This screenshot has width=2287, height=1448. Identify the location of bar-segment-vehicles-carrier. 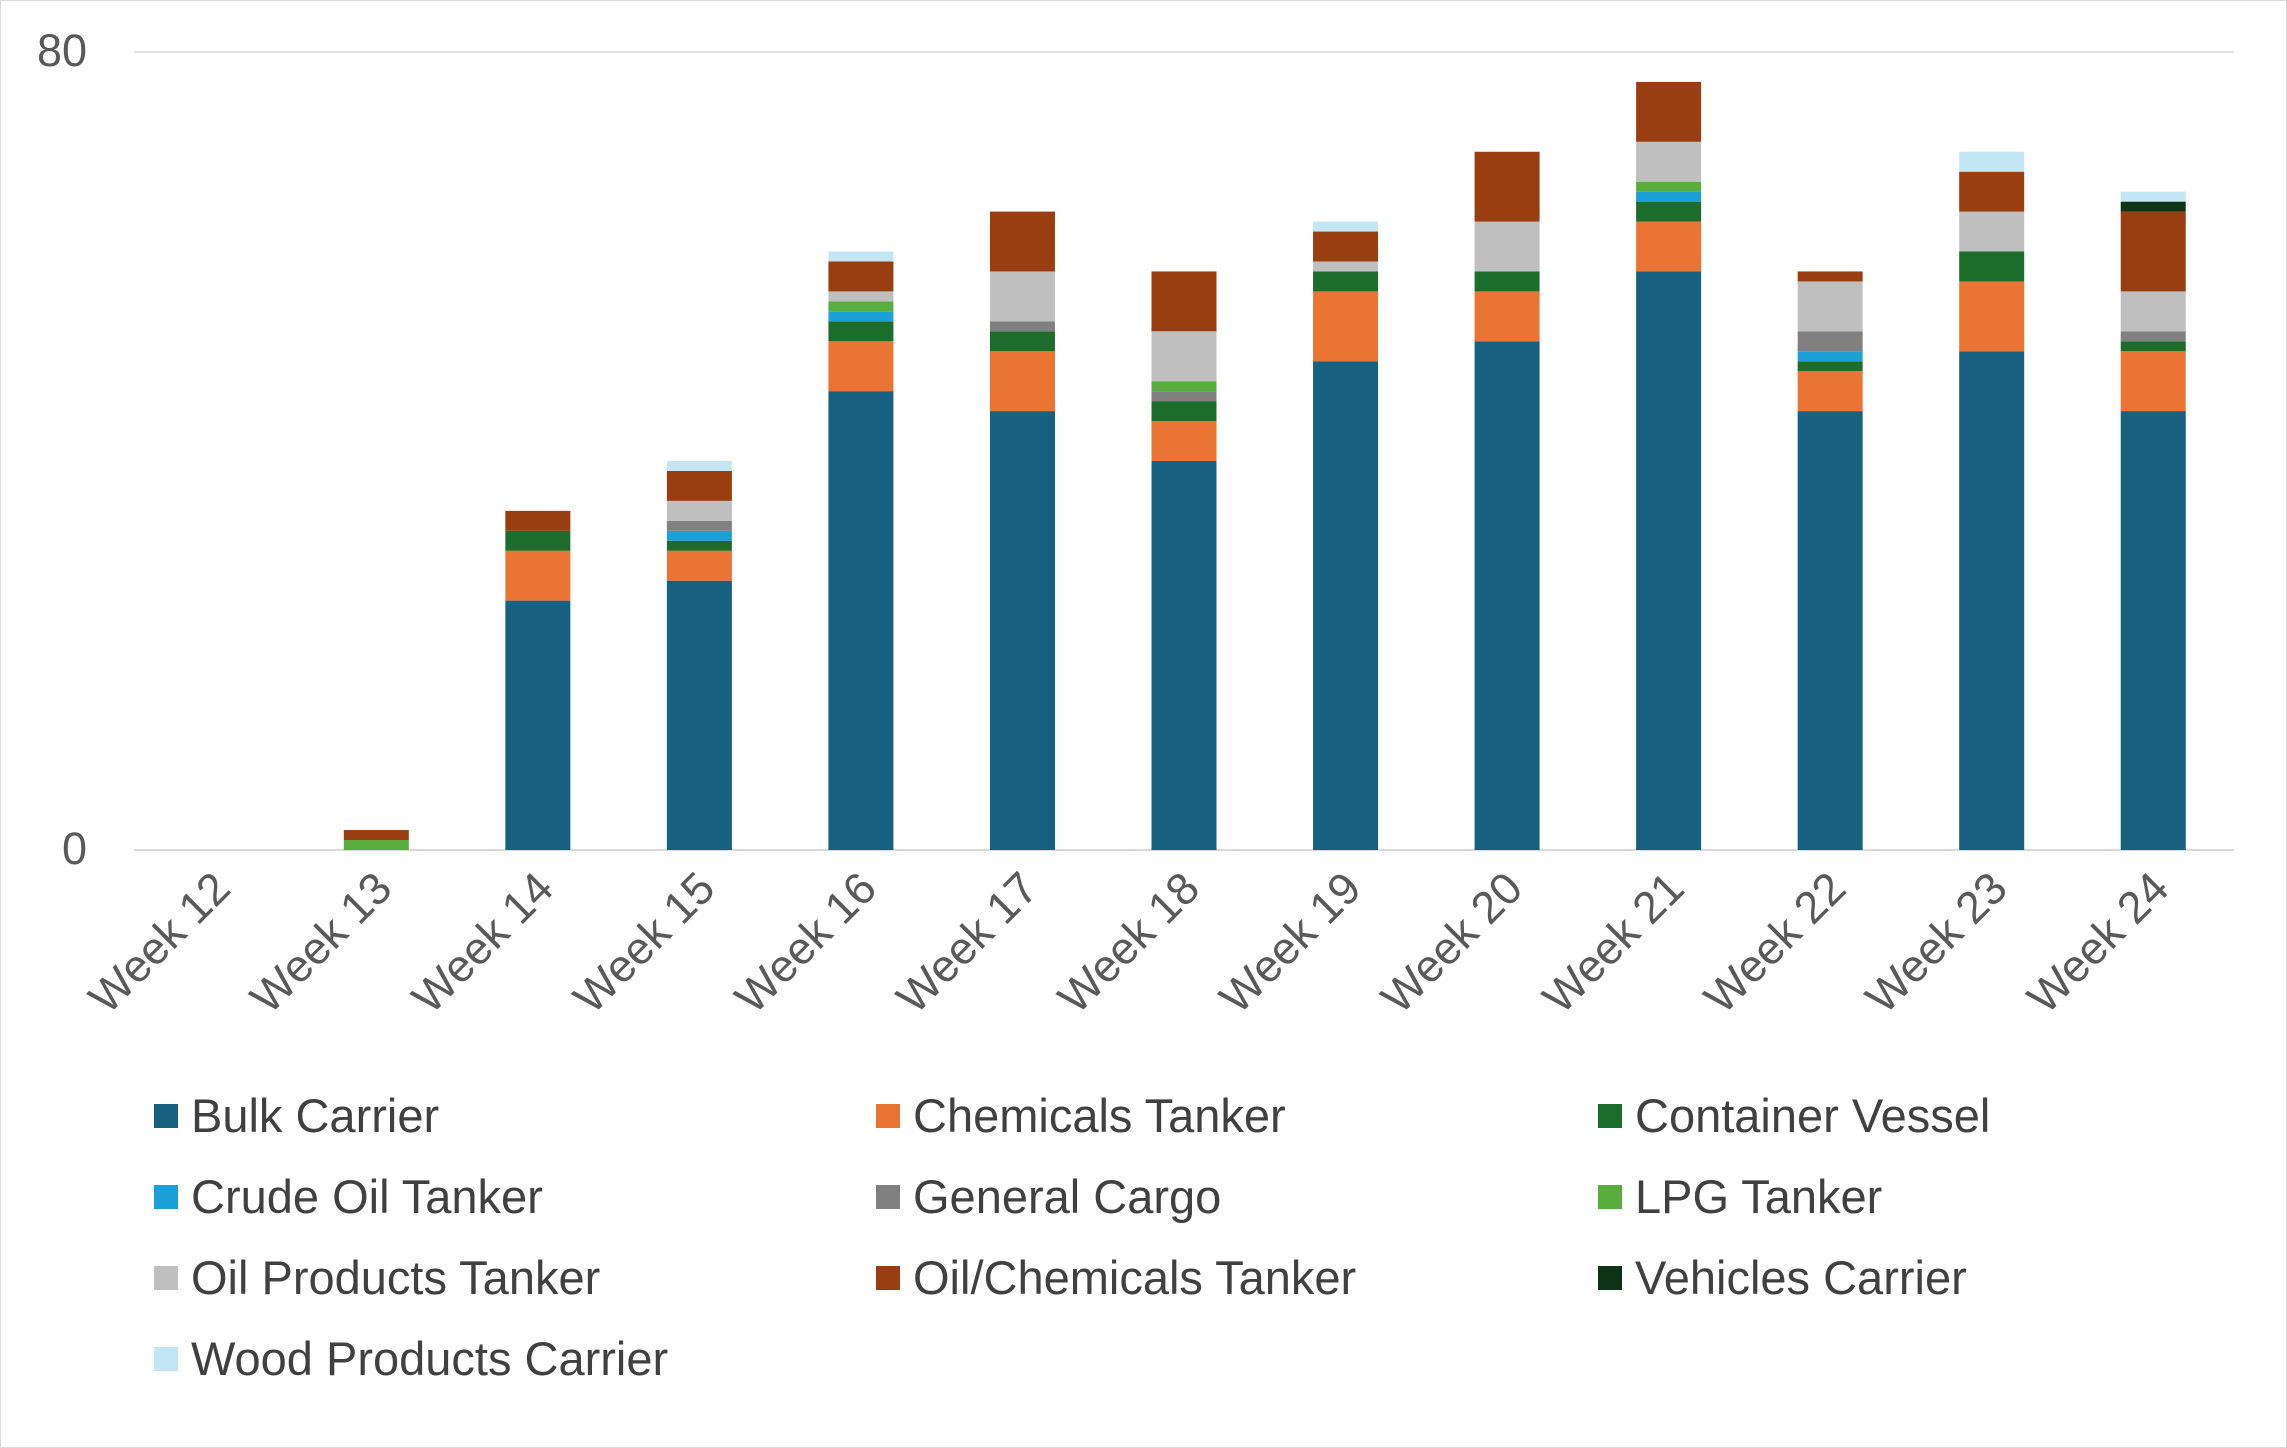
(2153, 206).